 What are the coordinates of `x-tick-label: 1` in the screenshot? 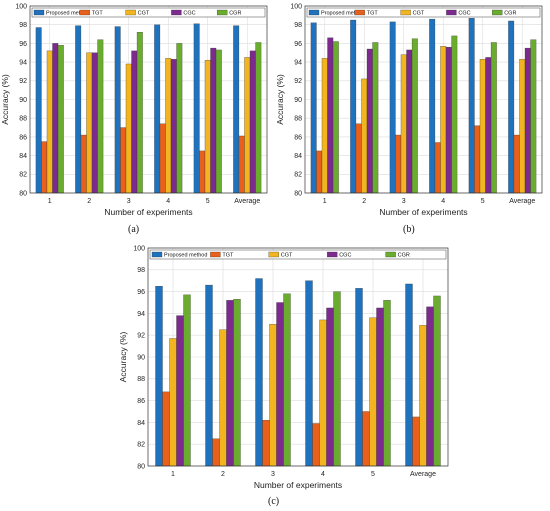 It's located at (50, 201).